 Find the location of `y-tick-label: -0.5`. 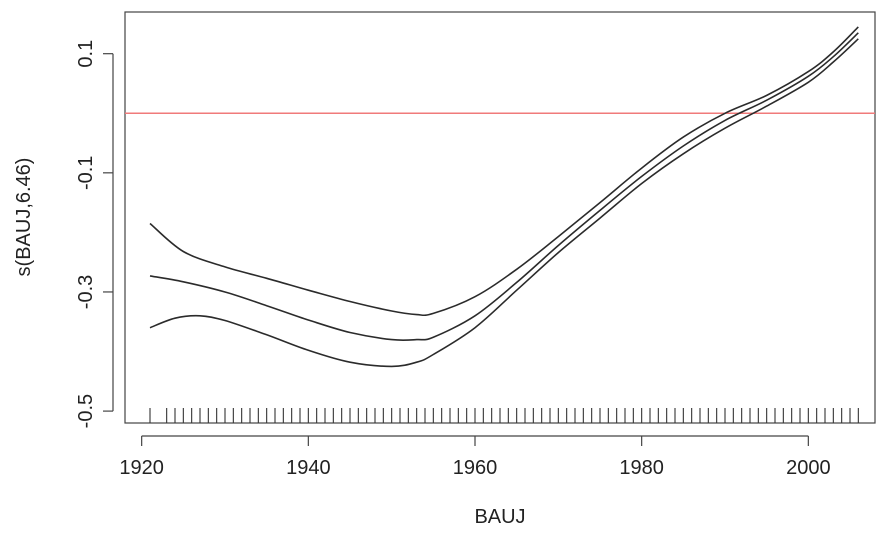

y-tick-label: -0.5 is located at coordinates (86, 411).